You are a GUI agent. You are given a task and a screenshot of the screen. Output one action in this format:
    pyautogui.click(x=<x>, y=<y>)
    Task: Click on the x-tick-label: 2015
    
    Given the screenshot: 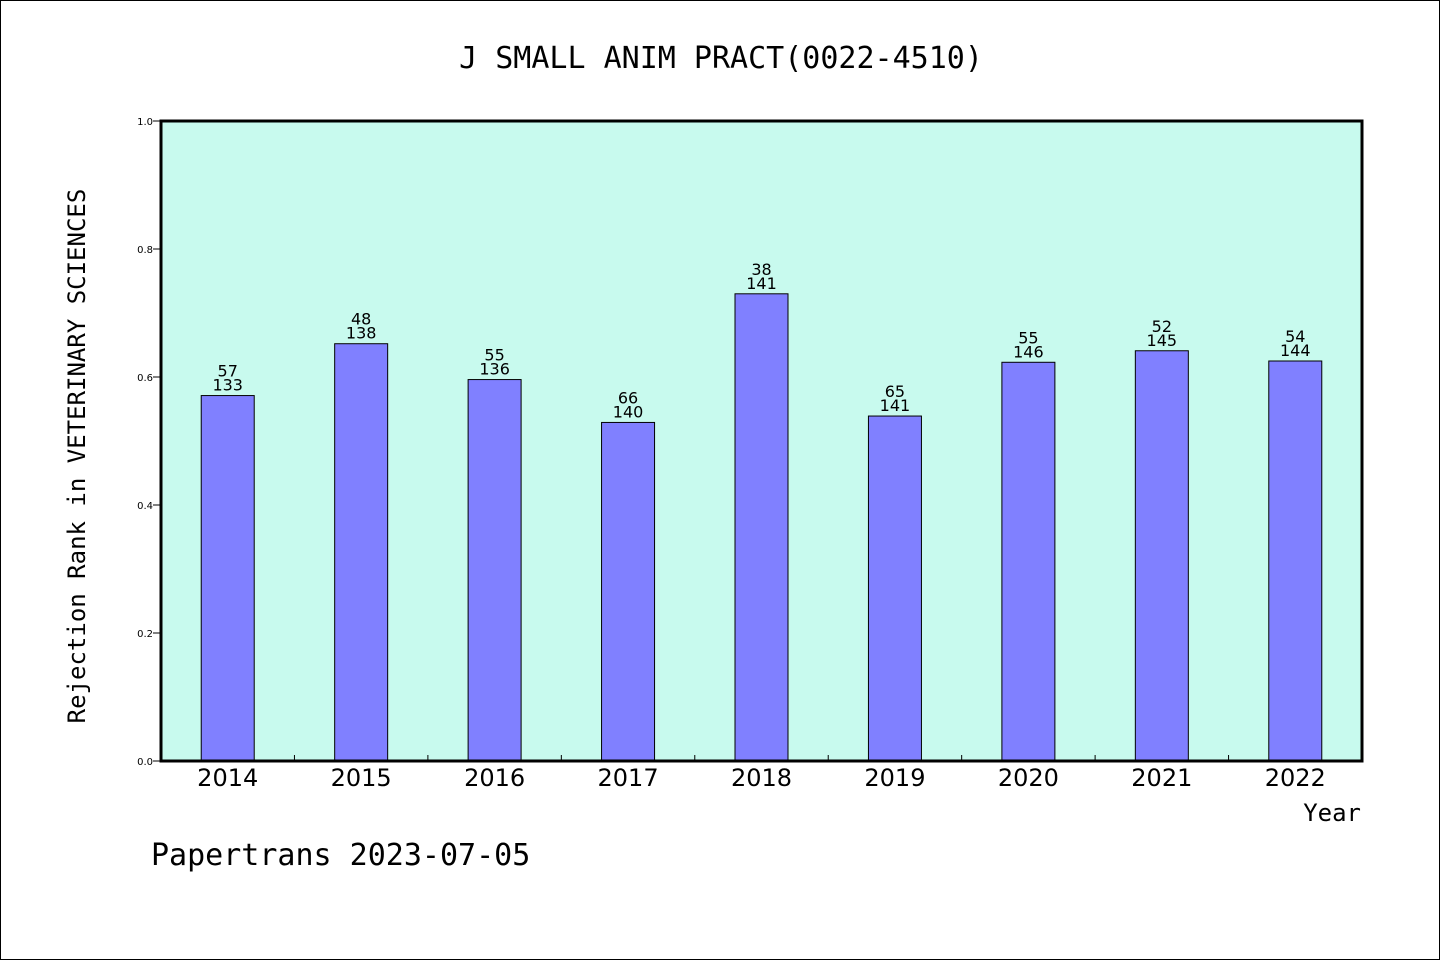 What is the action you would take?
    pyautogui.click(x=361, y=778)
    